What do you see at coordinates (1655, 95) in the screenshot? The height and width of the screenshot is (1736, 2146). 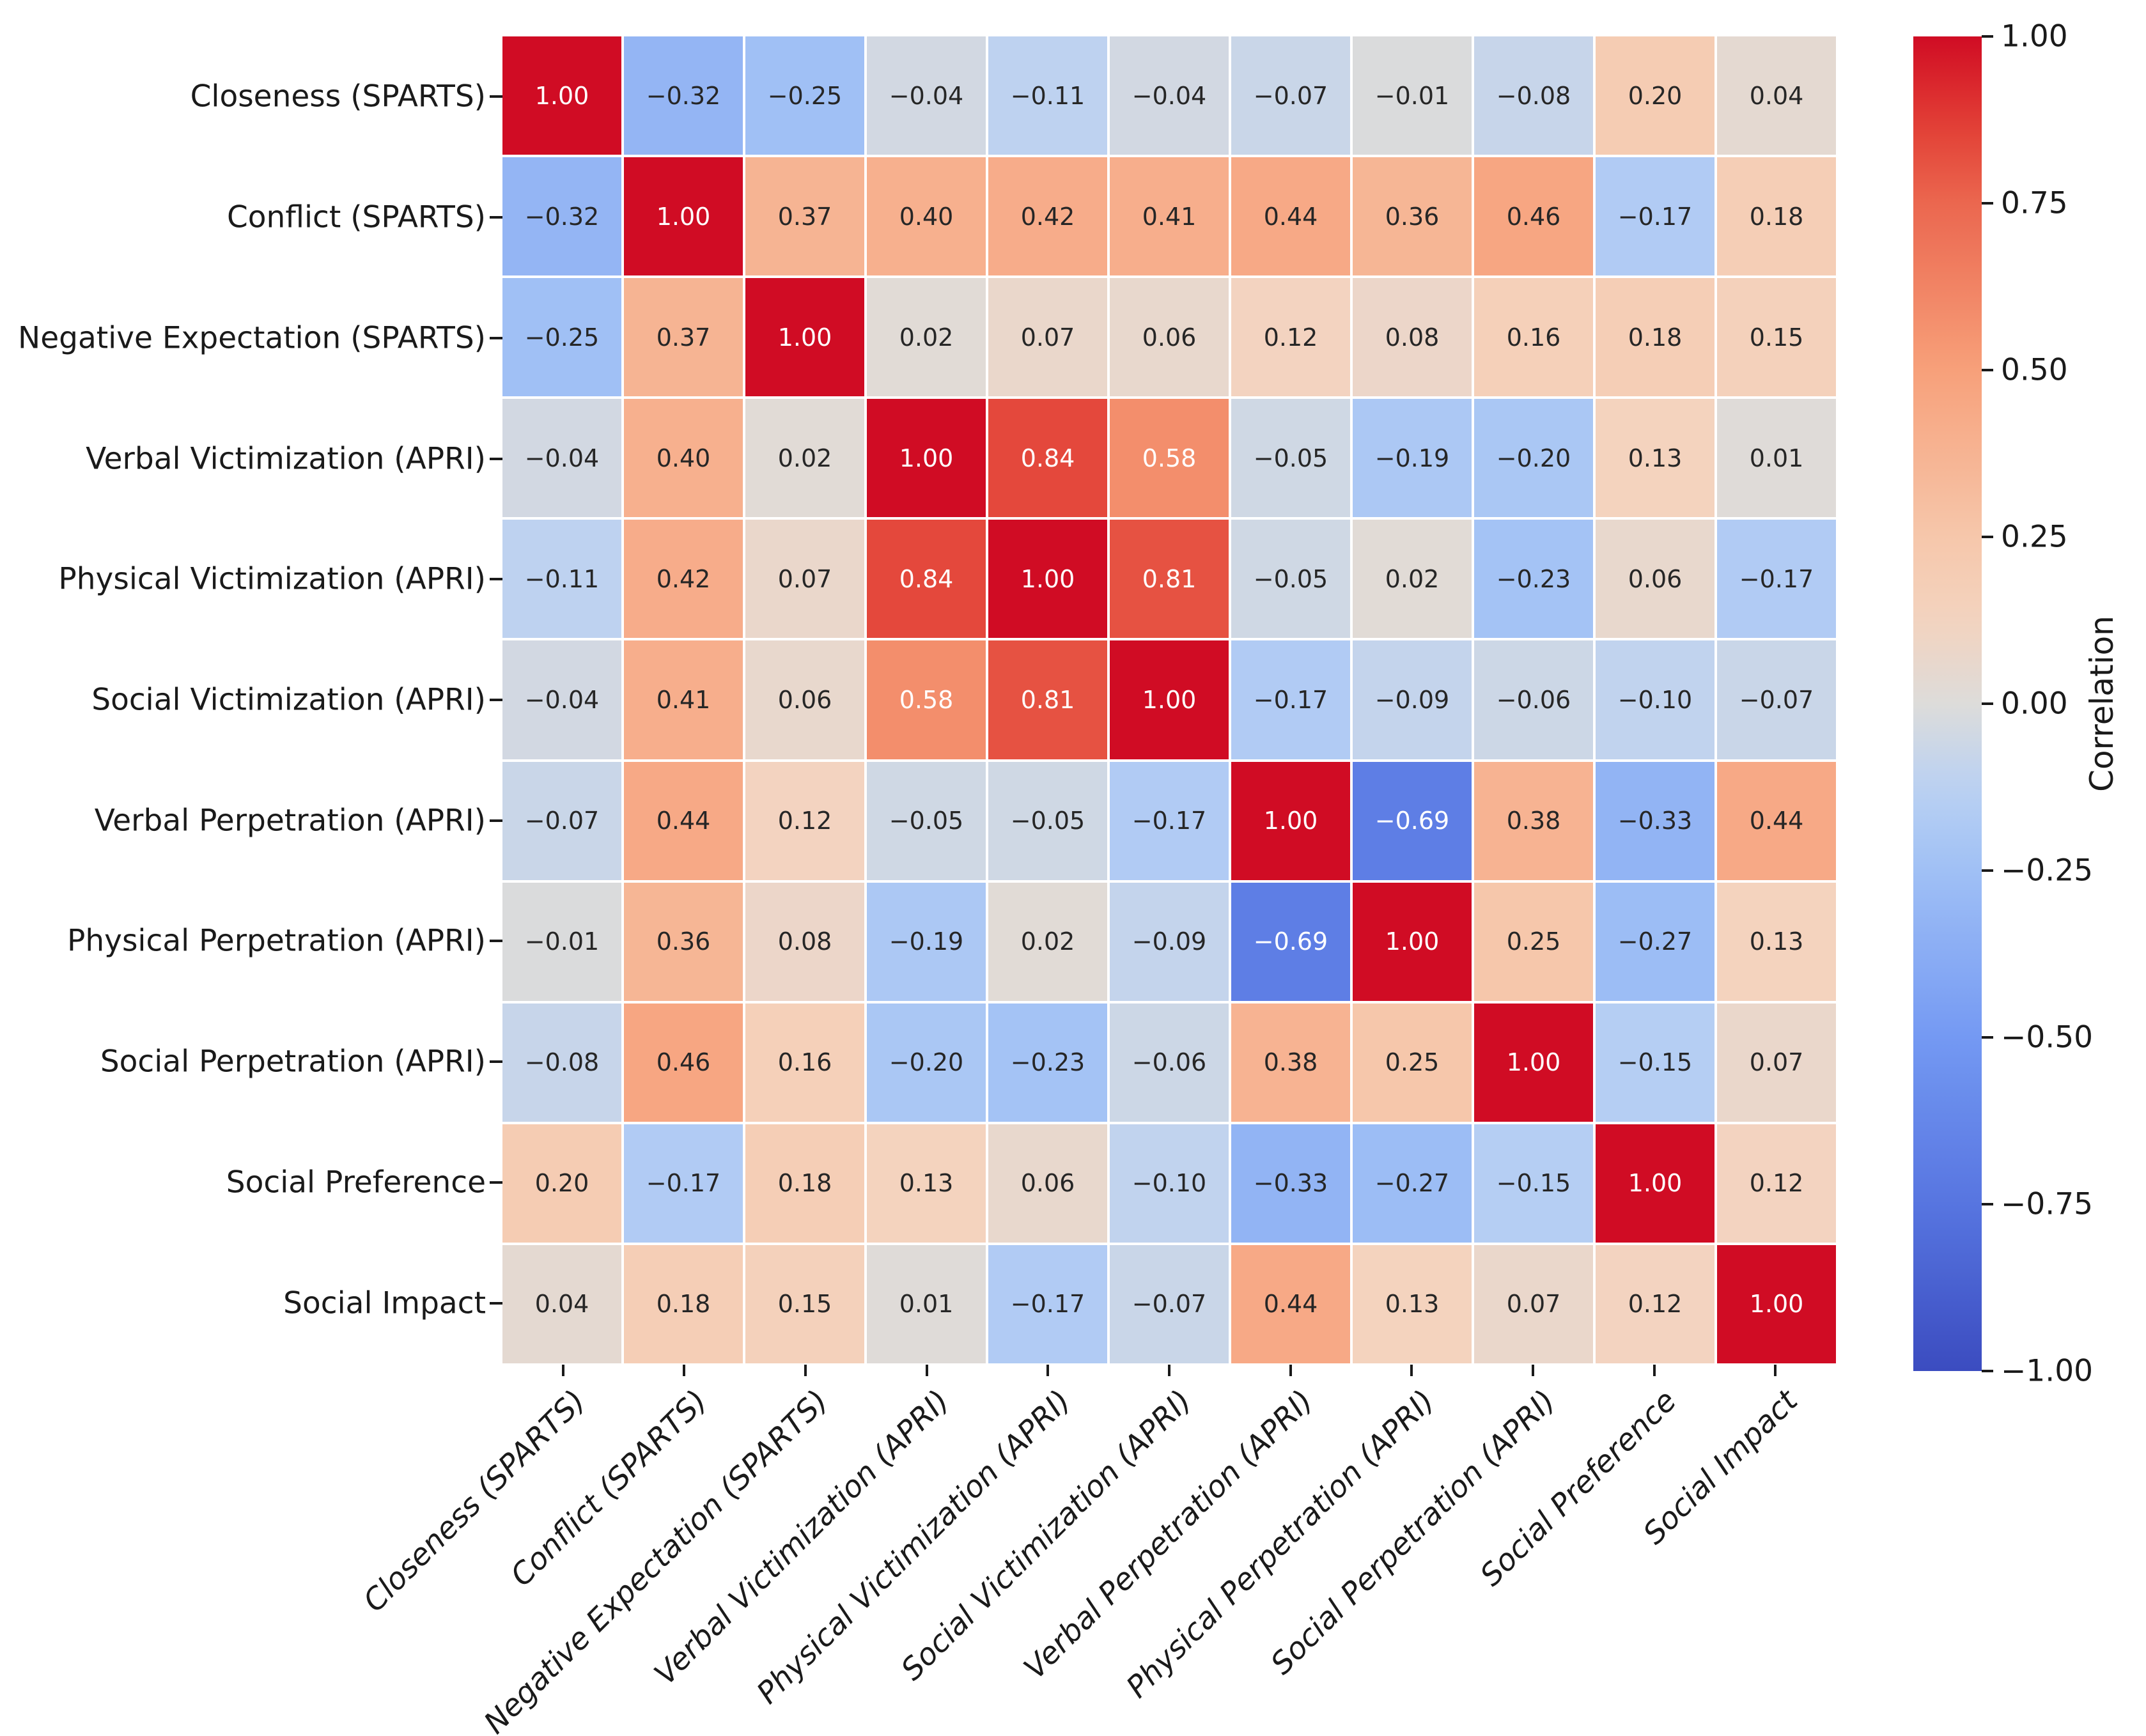 I see `heatmap-cell: 0.20` at bounding box center [1655, 95].